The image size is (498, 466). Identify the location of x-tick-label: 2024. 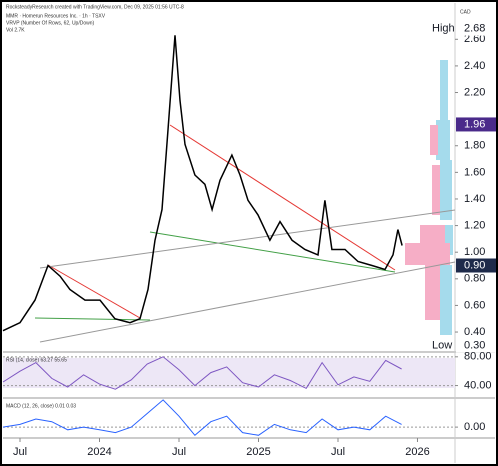
(99, 452).